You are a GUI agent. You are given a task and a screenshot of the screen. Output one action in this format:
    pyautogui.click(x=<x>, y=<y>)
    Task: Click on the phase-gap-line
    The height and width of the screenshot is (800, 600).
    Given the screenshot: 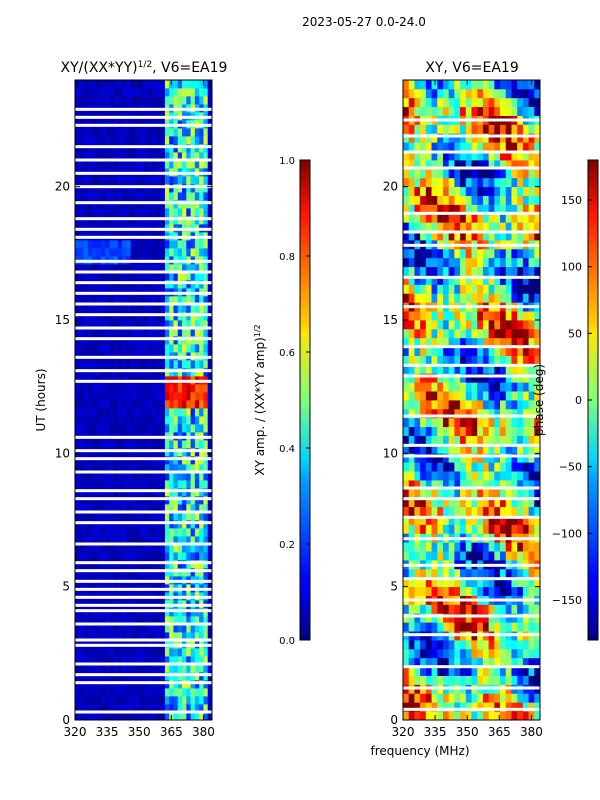 What is the action you would take?
    pyautogui.click(x=471, y=600)
    